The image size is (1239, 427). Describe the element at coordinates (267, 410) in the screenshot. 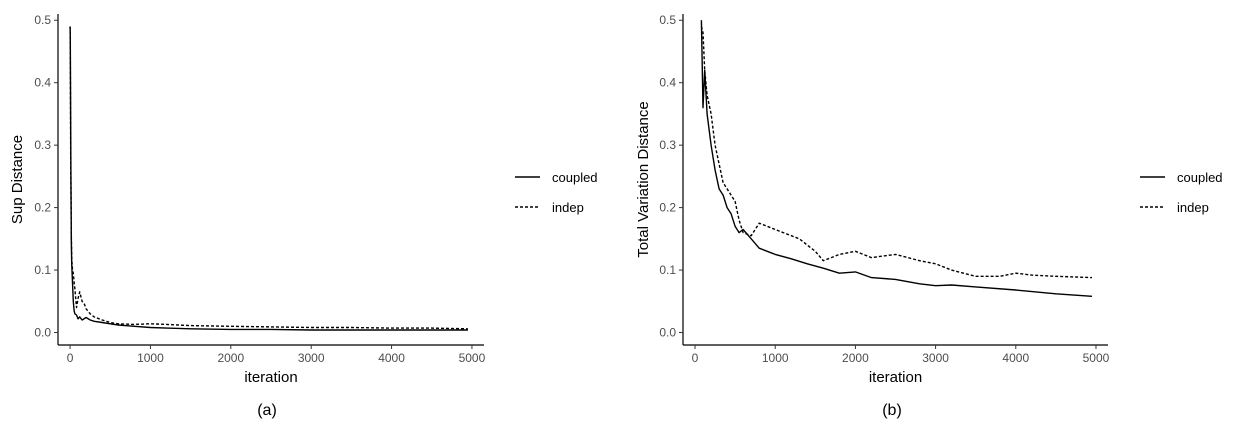

I see `panel-caption: (a)` at that location.